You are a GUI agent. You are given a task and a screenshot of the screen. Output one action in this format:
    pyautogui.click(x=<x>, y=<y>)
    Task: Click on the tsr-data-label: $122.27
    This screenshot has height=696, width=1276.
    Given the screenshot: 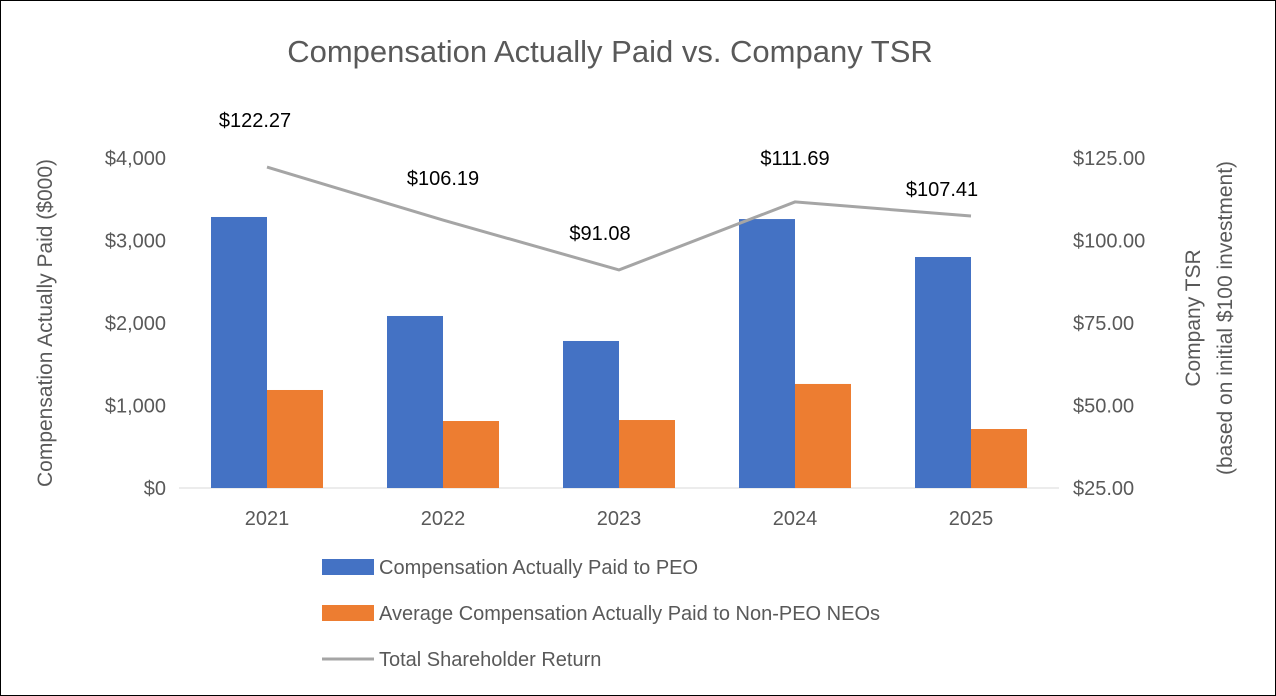 What is the action you would take?
    pyautogui.click(x=255, y=121)
    